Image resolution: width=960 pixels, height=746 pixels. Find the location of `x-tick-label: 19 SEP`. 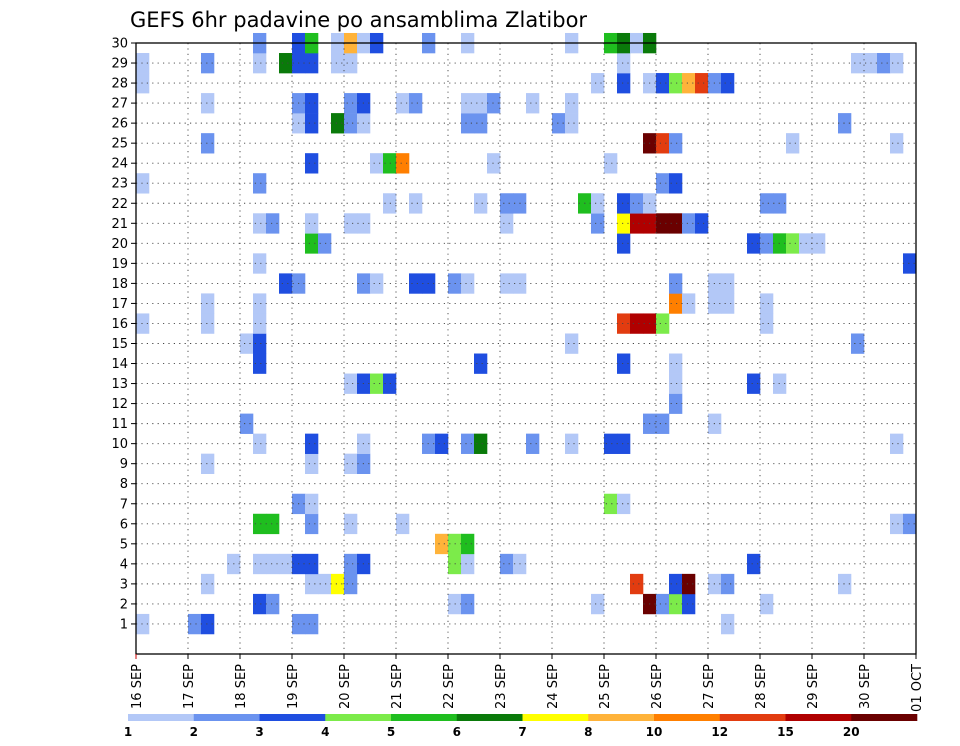

x-tick-label: 19 SEP is located at coordinates (293, 686).